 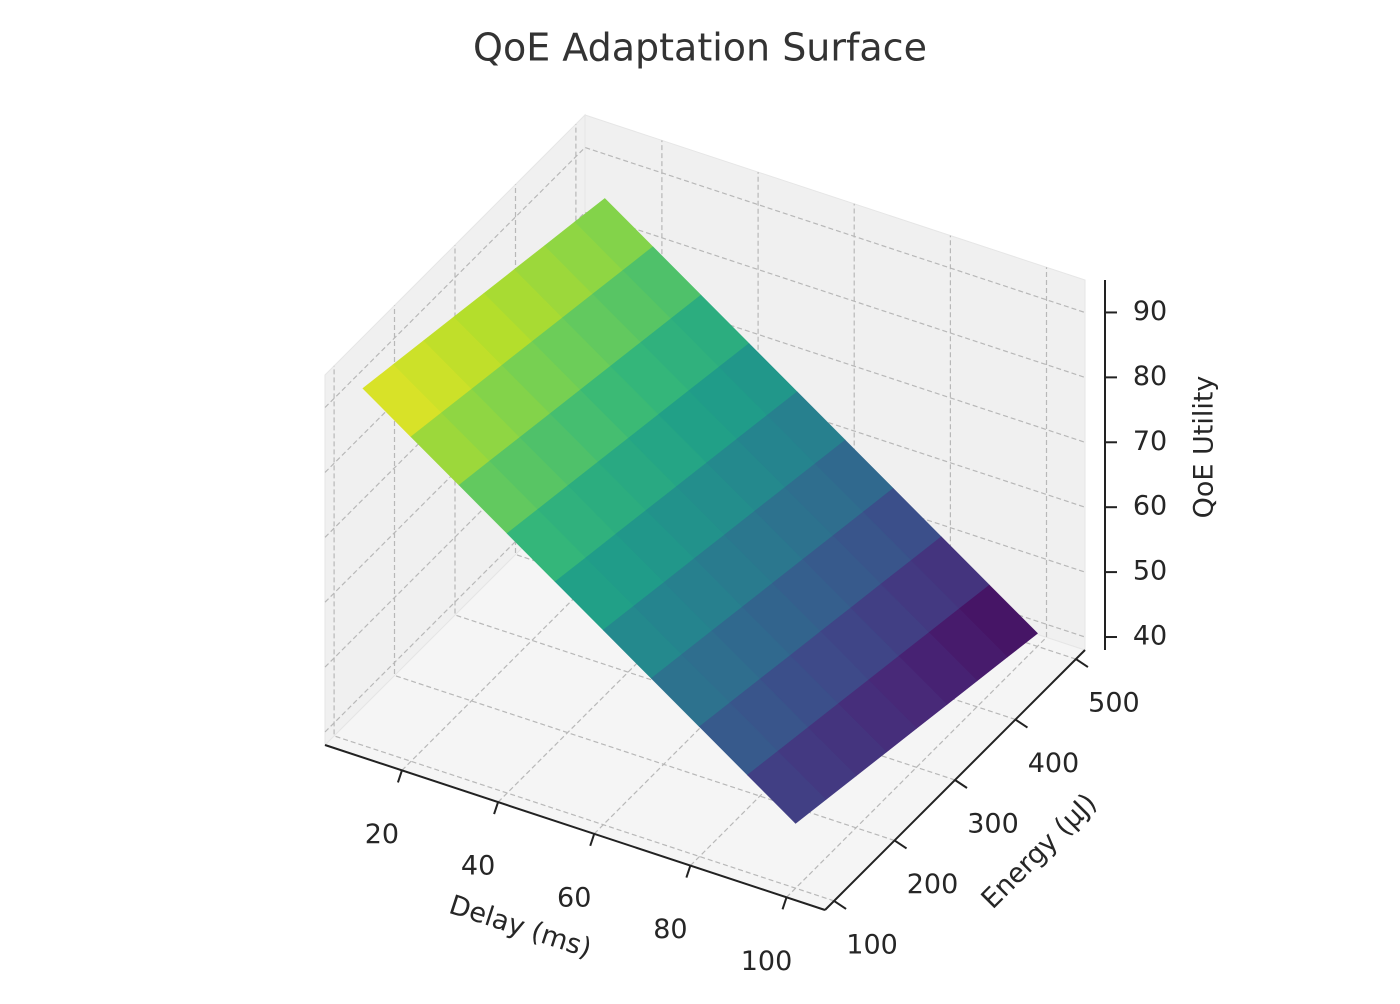 What do you see at coordinates (1150, 376) in the screenshot?
I see `z-tick-label: 80` at bounding box center [1150, 376].